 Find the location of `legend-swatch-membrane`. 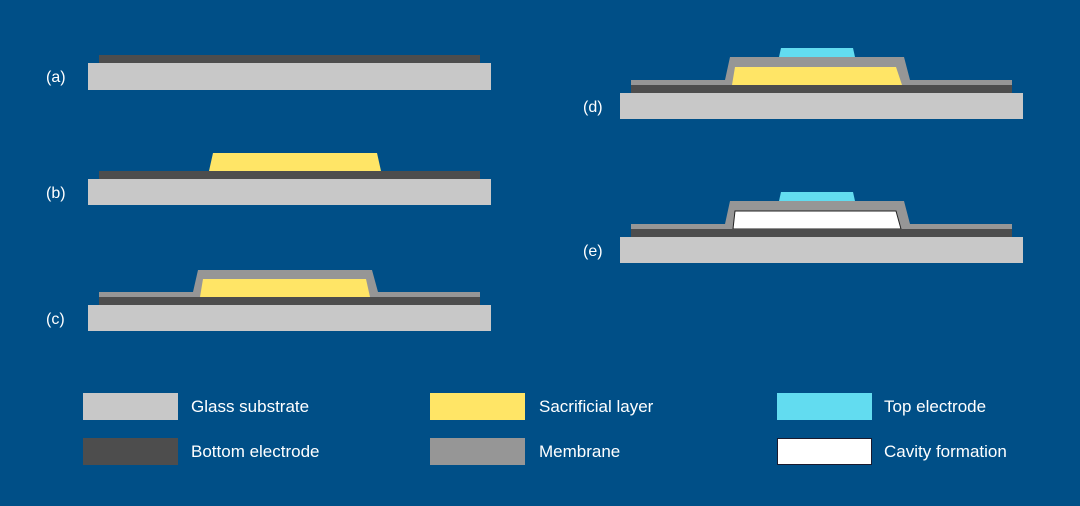

legend-swatch-membrane is located at coordinates (477, 451).